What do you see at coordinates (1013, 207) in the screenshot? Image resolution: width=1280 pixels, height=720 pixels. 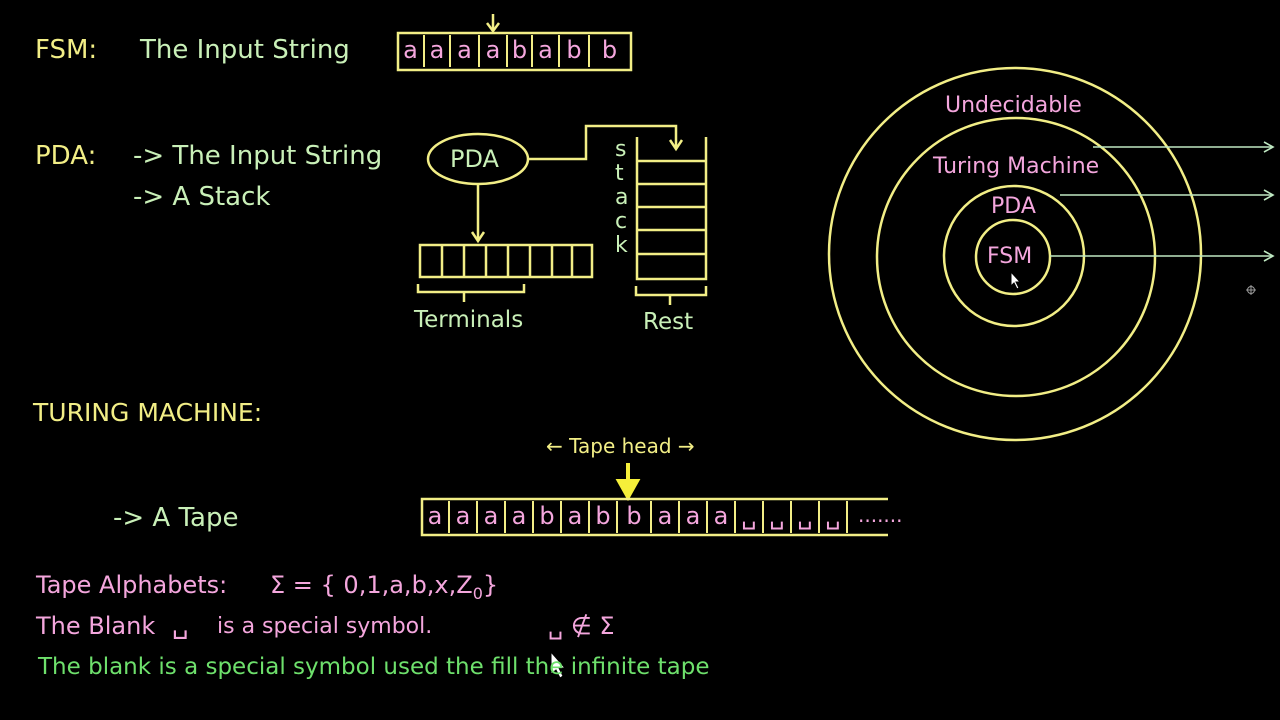 I see `hier-pda: PDA` at bounding box center [1013, 207].